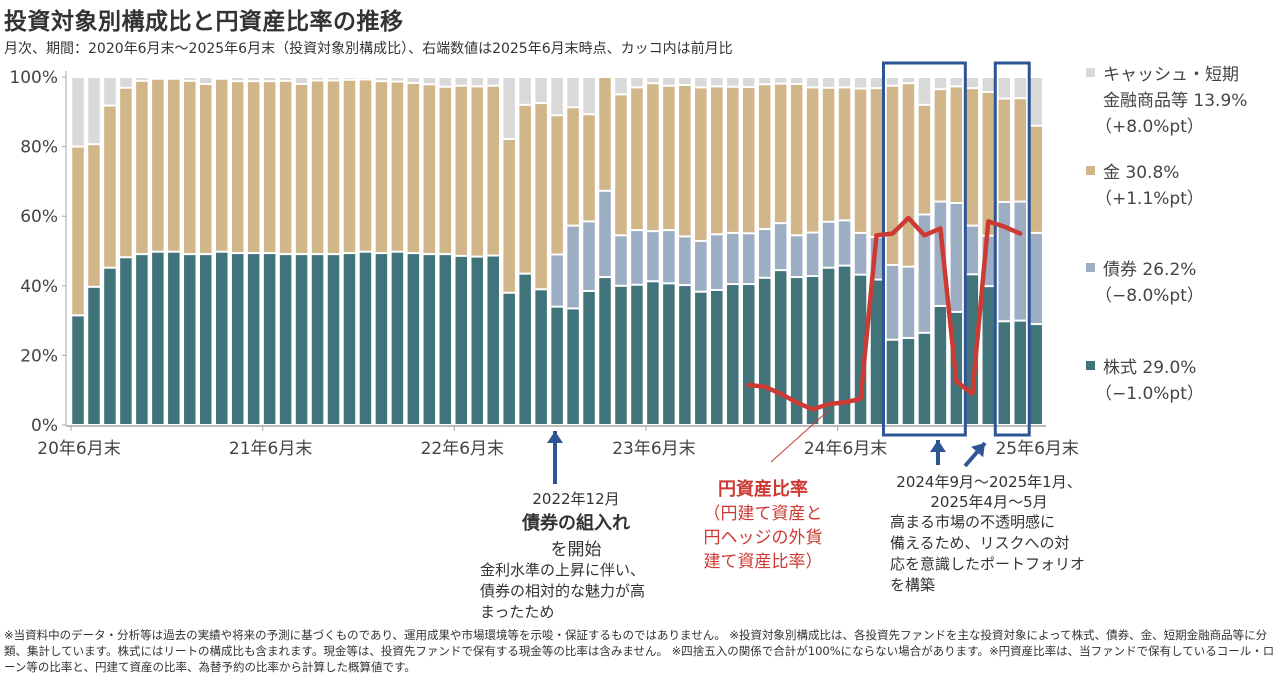 This screenshot has width=1280, height=679. What do you see at coordinates (78, 449) in the screenshot?
I see `x-tick-label: 20年6月末` at bounding box center [78, 449].